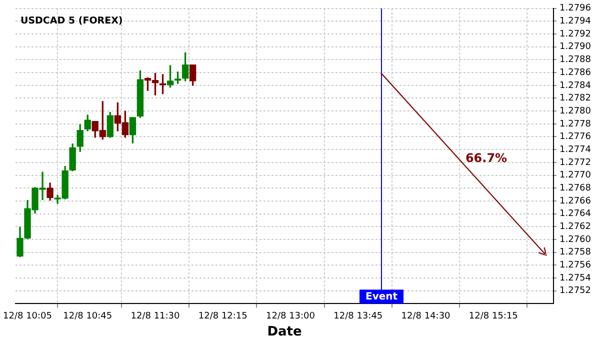  What do you see at coordinates (576, 85) in the screenshot?
I see `y-tick-label: 1.2784` at bounding box center [576, 85].